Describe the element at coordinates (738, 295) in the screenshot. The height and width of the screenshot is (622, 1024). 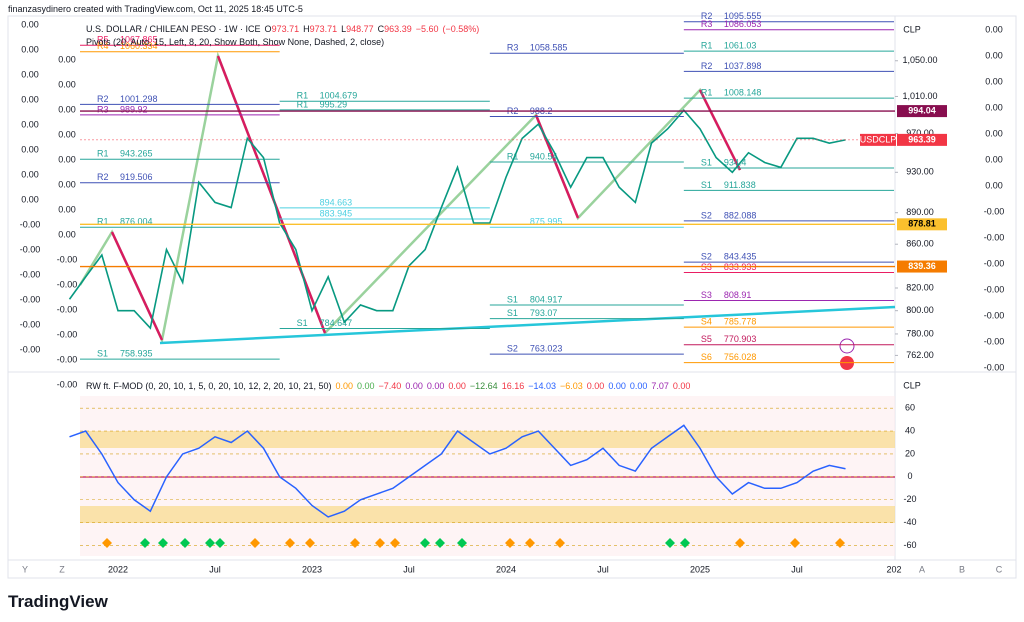
I see `pivot-value: 808.91` at that location.